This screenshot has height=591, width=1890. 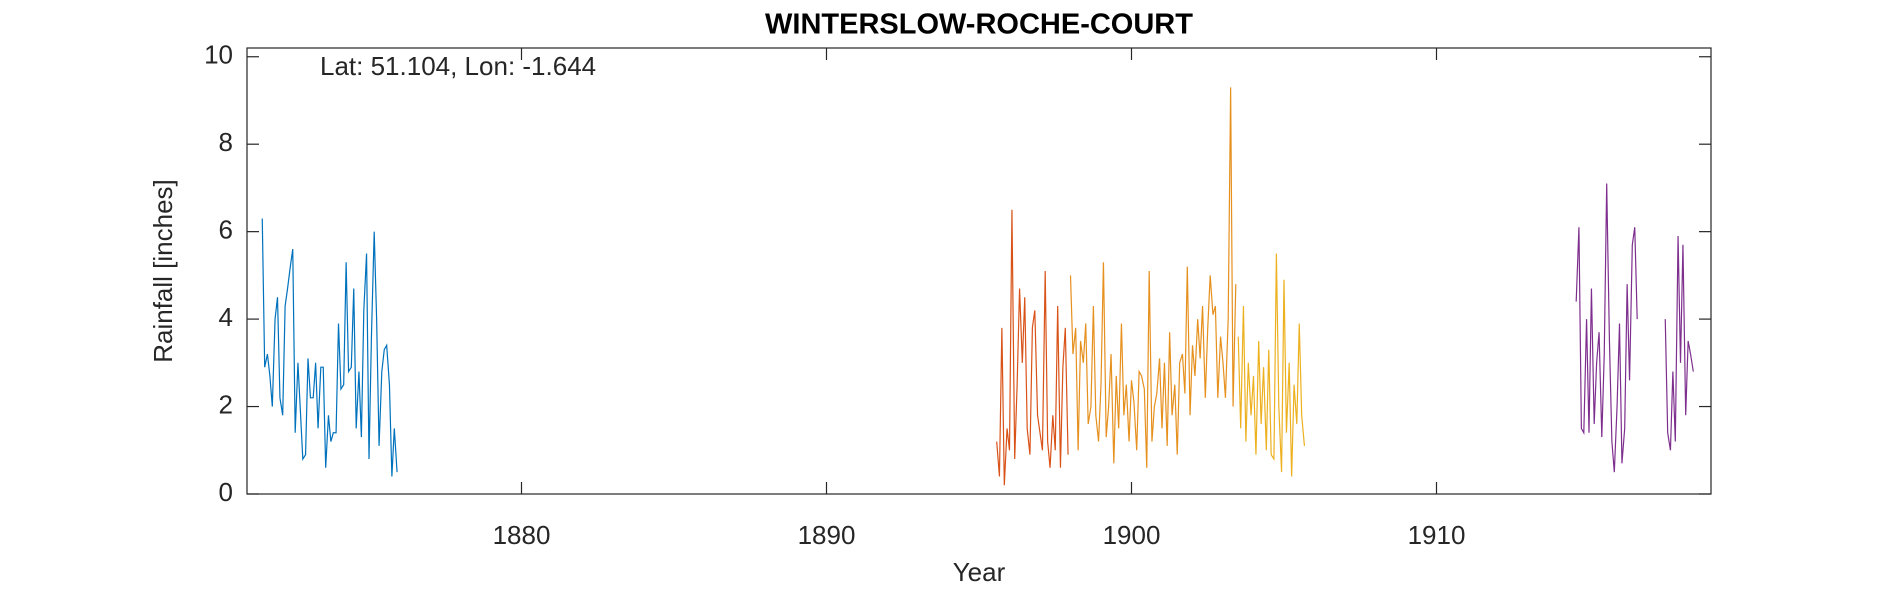 I want to click on x-axis-label: Year, so click(x=979, y=572).